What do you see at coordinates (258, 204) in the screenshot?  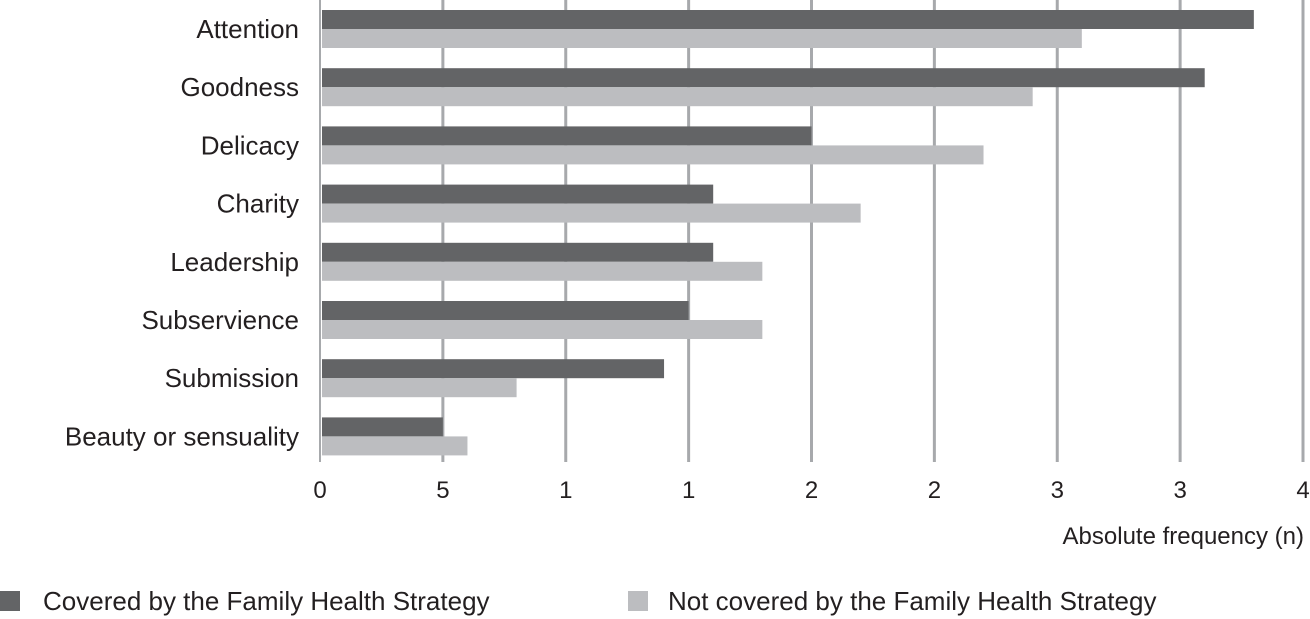 I see `category-label: Charity` at bounding box center [258, 204].